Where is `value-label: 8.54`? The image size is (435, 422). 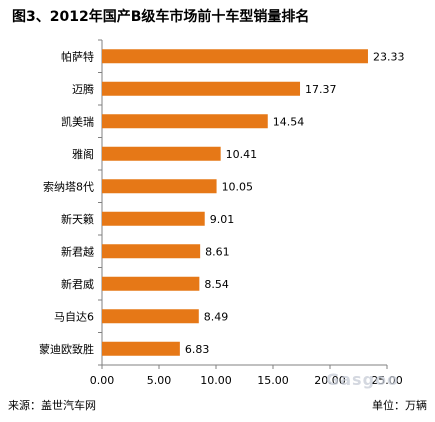
value-label: 8.54 is located at coordinates (216, 284).